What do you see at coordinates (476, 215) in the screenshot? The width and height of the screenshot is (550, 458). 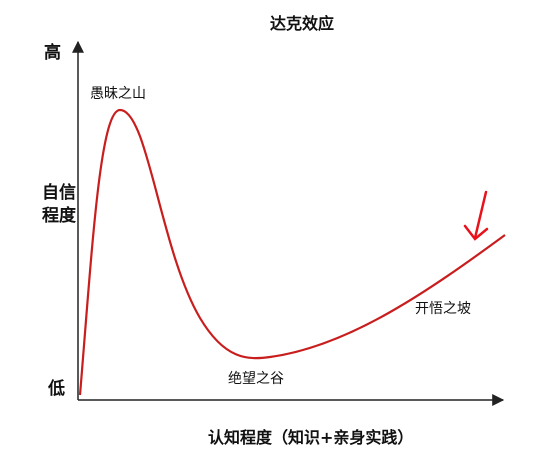 I see `red-arrow` at bounding box center [476, 215].